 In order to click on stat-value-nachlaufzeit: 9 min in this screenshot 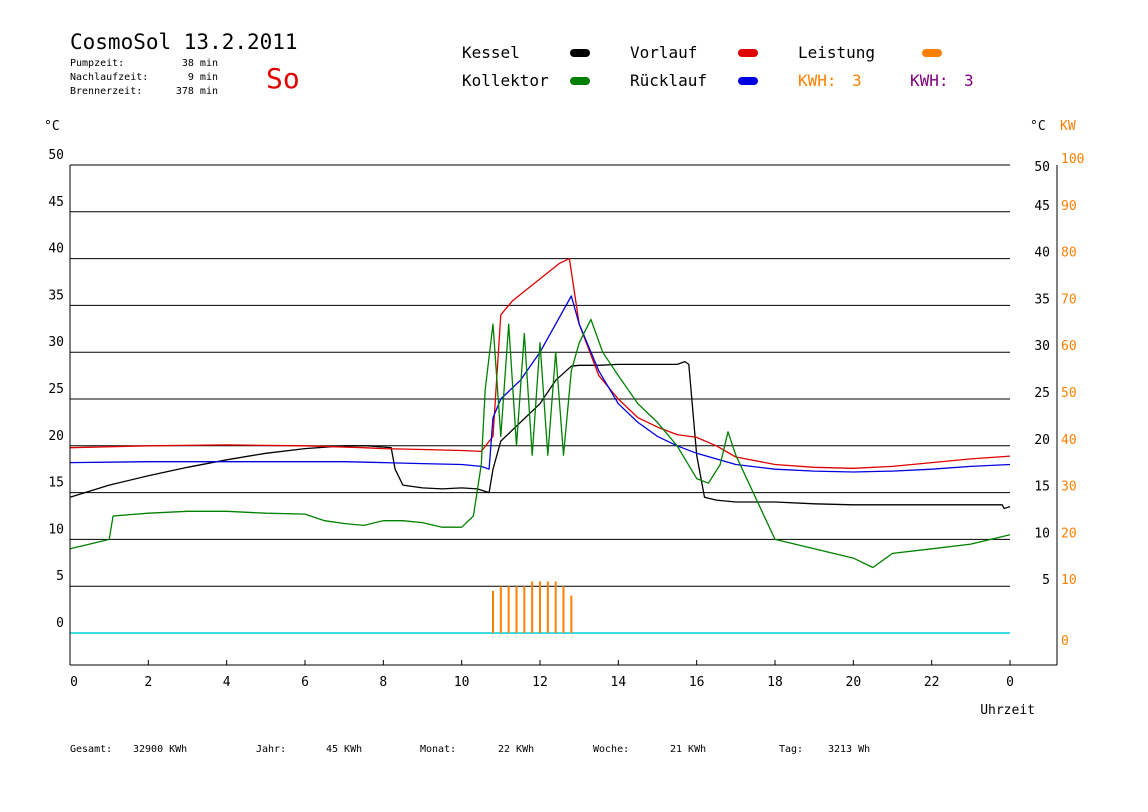, I will do `click(202, 77)`.